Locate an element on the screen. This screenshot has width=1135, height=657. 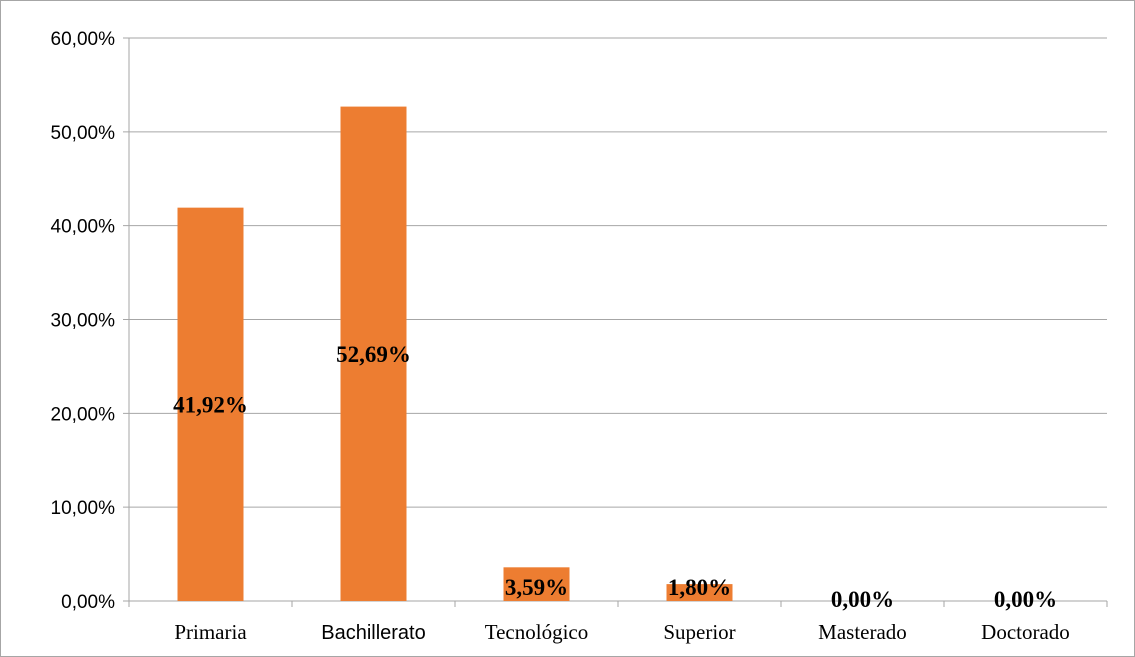
y-tick-label: 60,00% is located at coordinates (83, 39).